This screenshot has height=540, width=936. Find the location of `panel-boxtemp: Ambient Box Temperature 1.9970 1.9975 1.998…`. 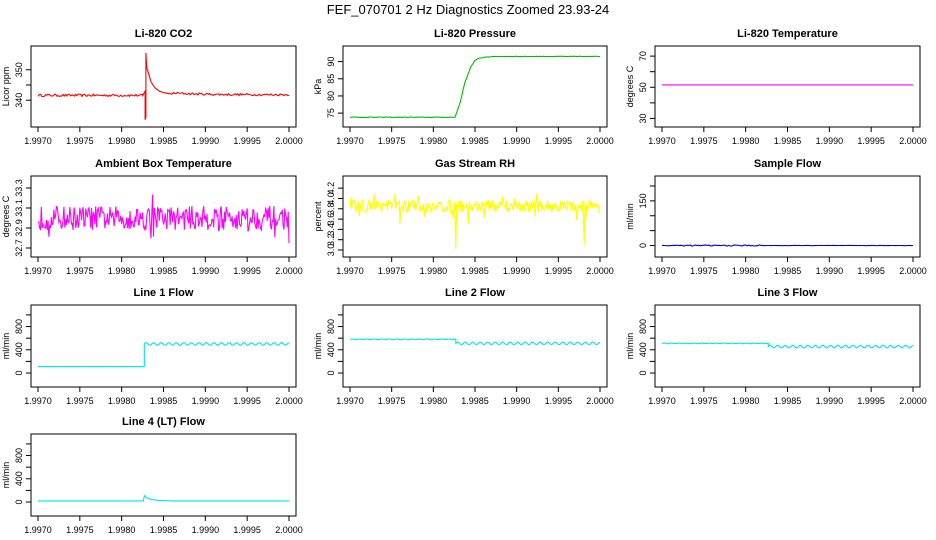

panel-boxtemp: Ambient Box Temperature 1.9970 1.9975 1.998… is located at coordinates (152, 217).